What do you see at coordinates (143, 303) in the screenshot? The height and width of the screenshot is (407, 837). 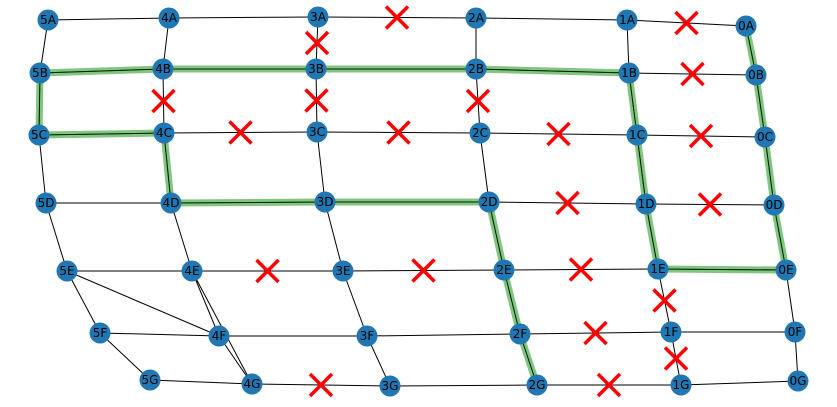 I see `edge-5E-4F` at bounding box center [143, 303].